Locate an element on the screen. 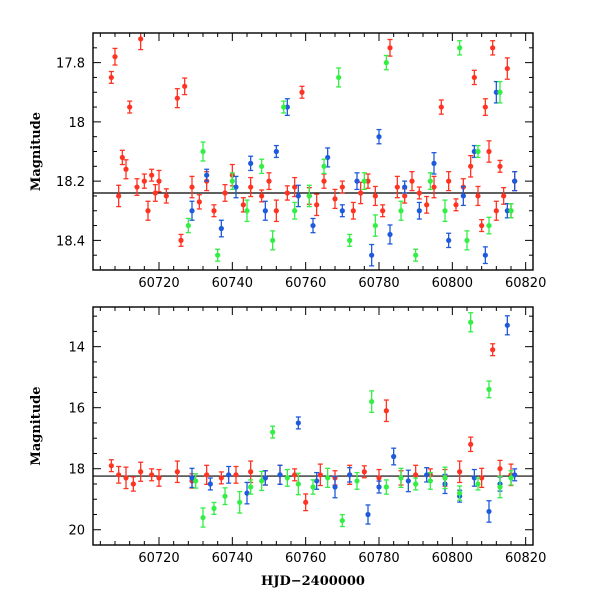 Image resolution: width=600 pixels, height=600 pixels. x-tick-label: 60780 is located at coordinates (378, 558).